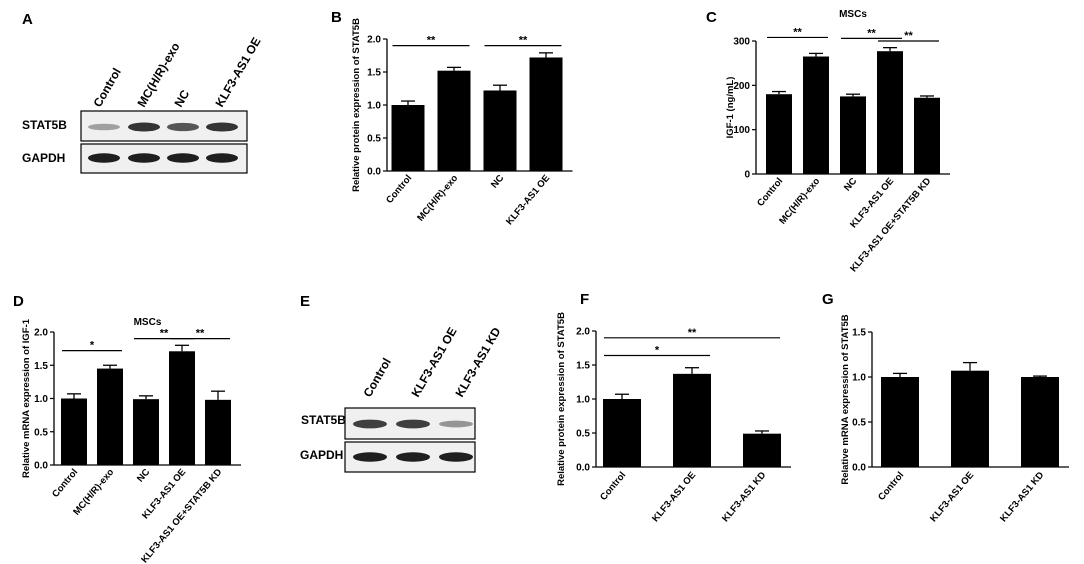  What do you see at coordinates (711, 17) in the screenshot?
I see `panel-label-c: C` at bounding box center [711, 17].